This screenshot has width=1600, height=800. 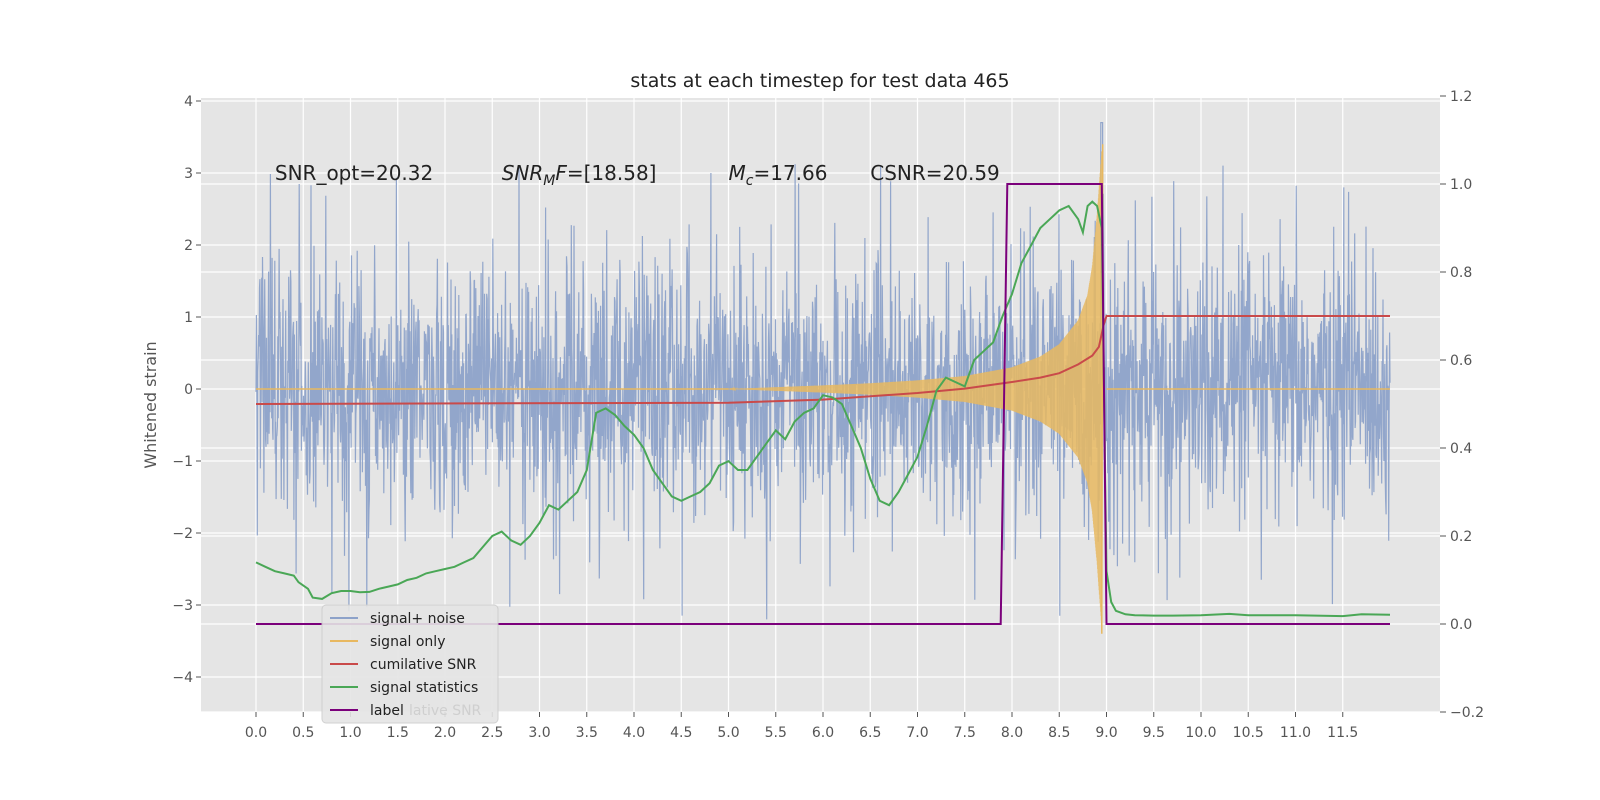 What do you see at coordinates (417, 619) in the screenshot?
I see `legend-entry: signal+ noise` at bounding box center [417, 619].